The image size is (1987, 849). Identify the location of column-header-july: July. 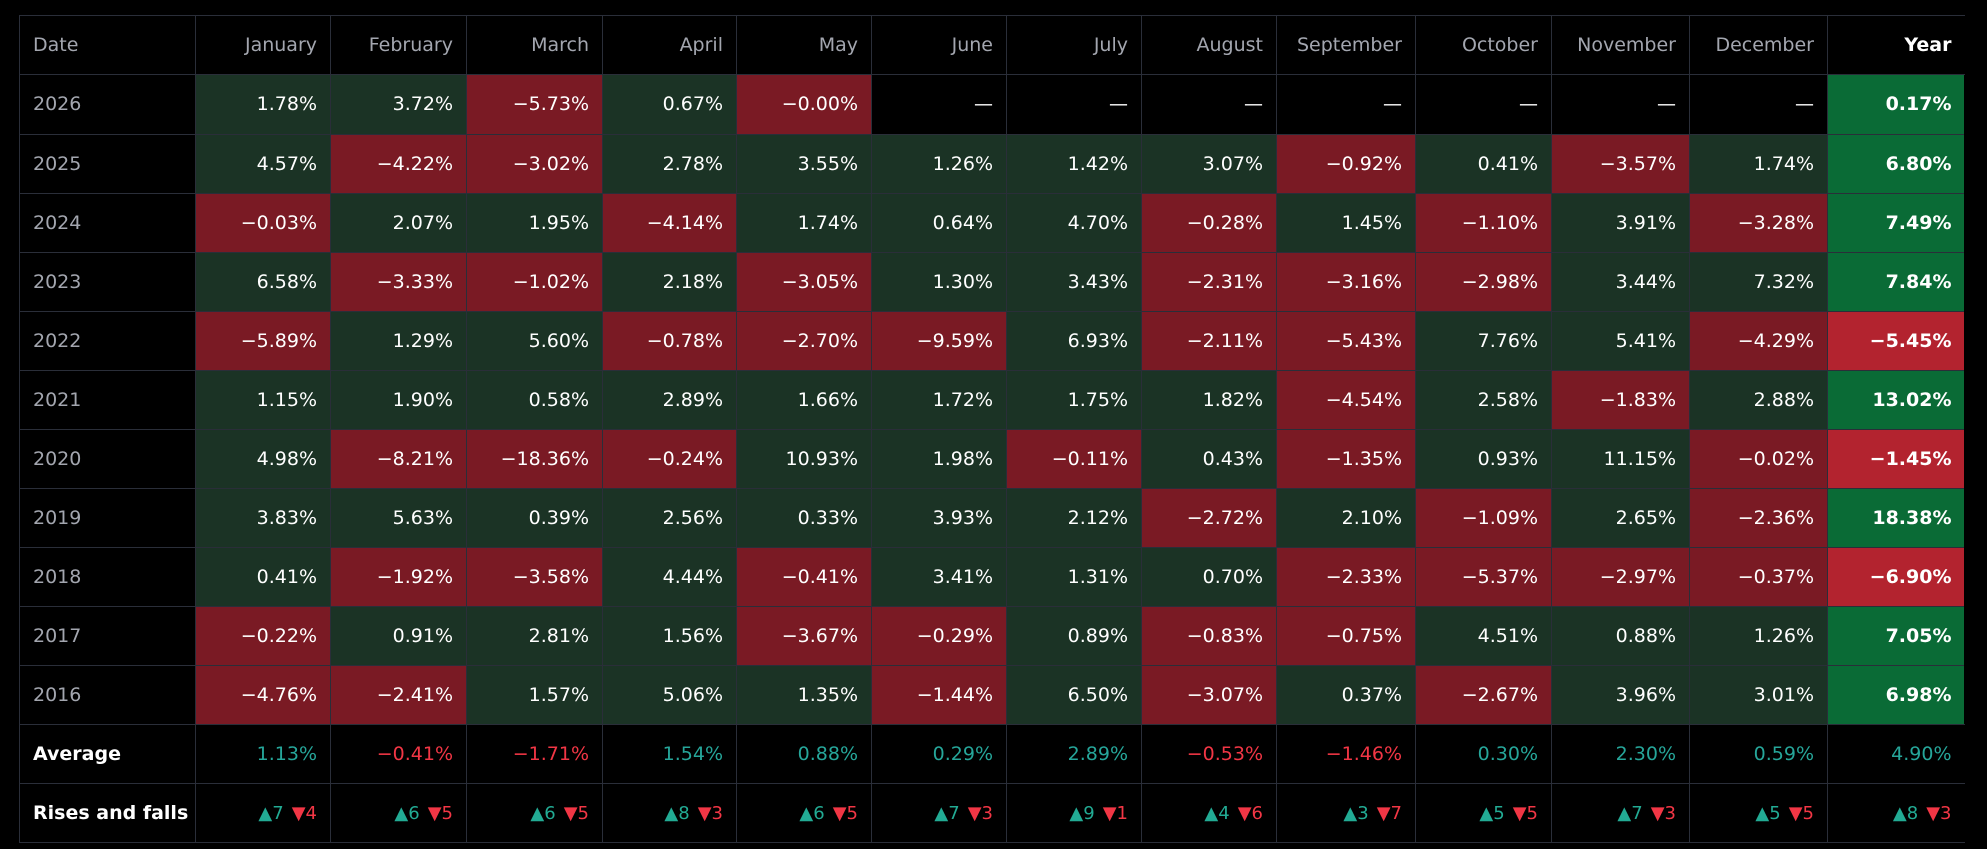
(1074, 45).